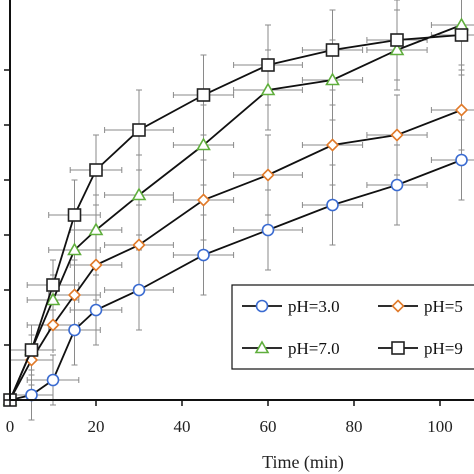 This screenshot has height=474, width=474. I want to click on x-tick-label: 60, so click(268, 426).